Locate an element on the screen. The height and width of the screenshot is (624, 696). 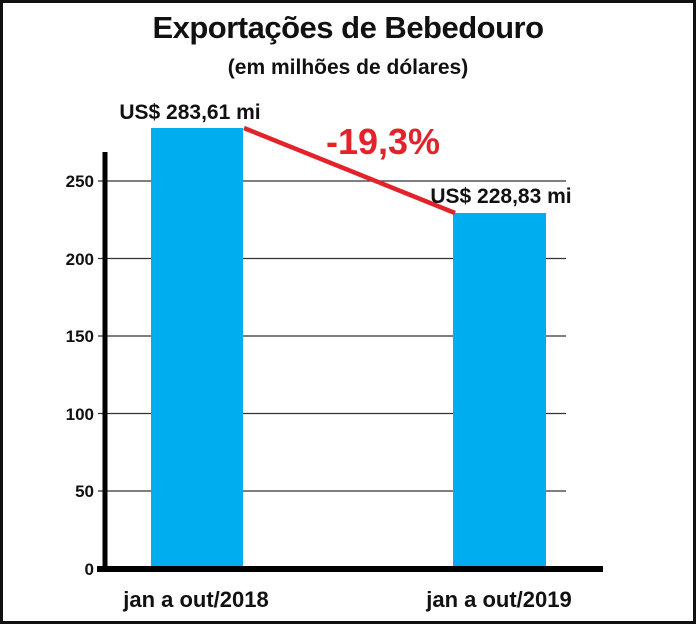
value-label-2018: US$ 283,61 mi is located at coordinates (189, 112).